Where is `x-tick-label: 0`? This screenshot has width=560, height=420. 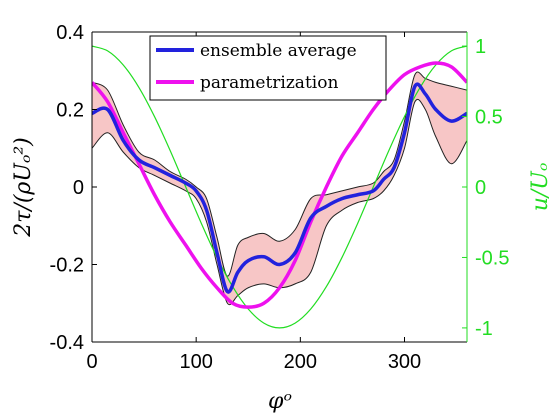
x-tick-label: 0 is located at coordinates (91, 362).